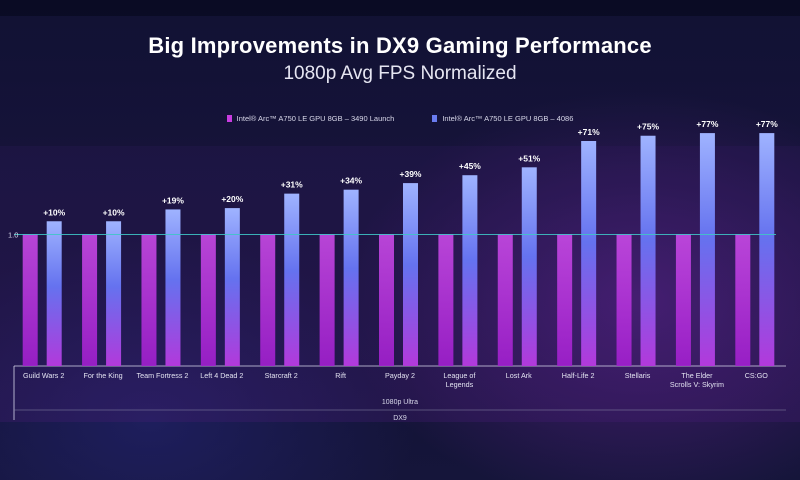 This screenshot has height=480, width=800. What do you see at coordinates (221, 375) in the screenshot?
I see `category-label: Left 4 Dead 2` at bounding box center [221, 375].